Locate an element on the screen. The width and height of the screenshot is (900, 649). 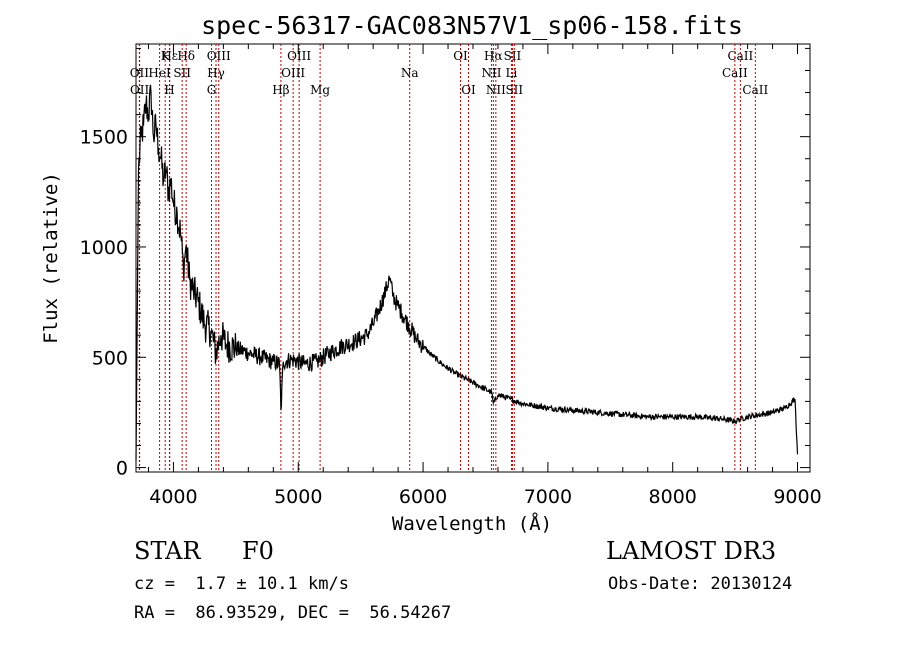
line-id-label: Li is located at coordinates (512, 73).